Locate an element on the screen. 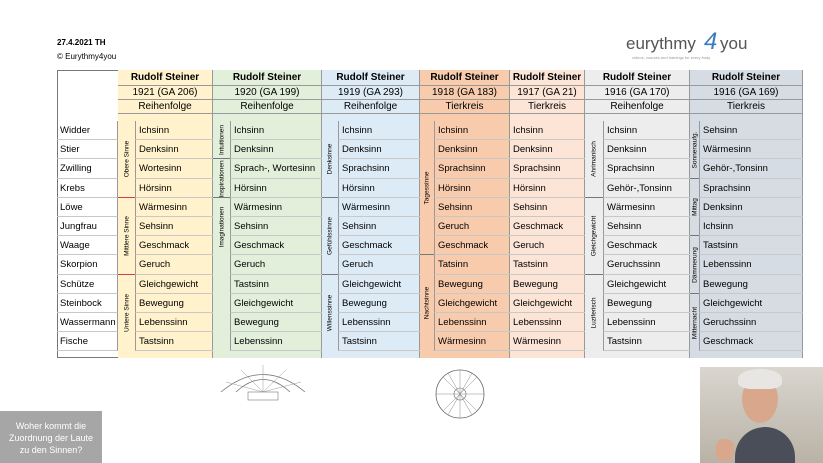 Image resolution: width=823 pixels, height=463 pixels. group-label: Ahrimanisch is located at coordinates (594, 159).